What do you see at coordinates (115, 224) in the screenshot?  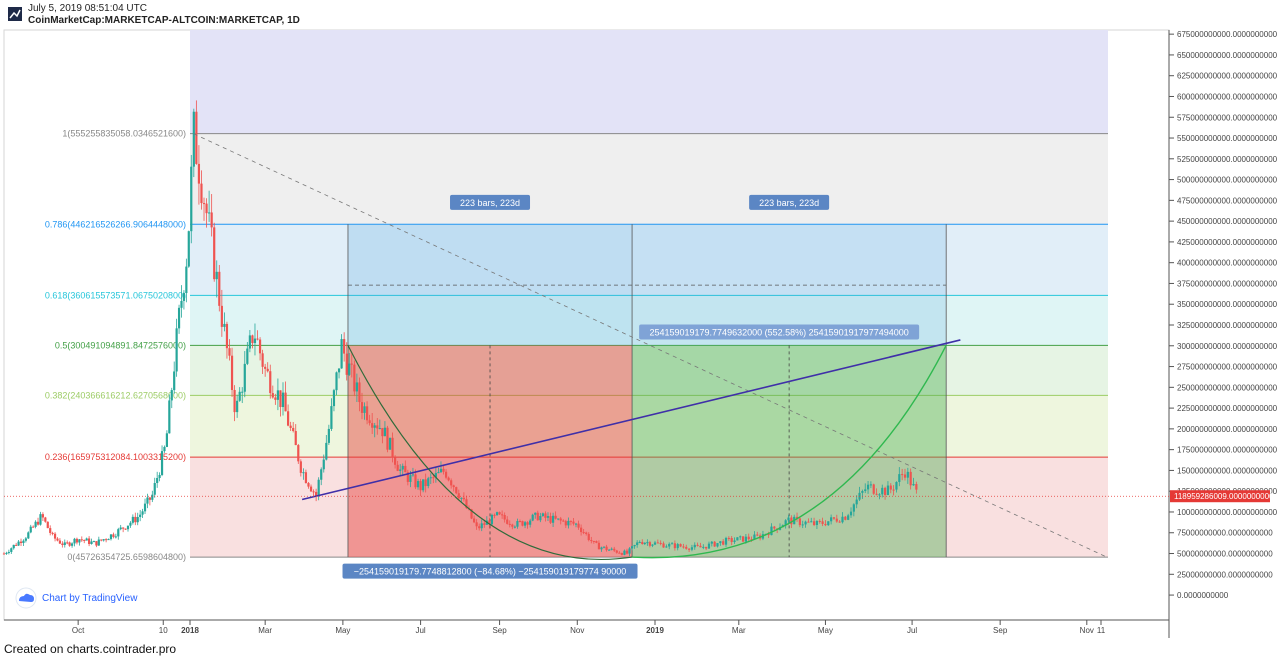 I see `fib-level-label: 0.786(446216526266.9064448000)` at bounding box center [115, 224].